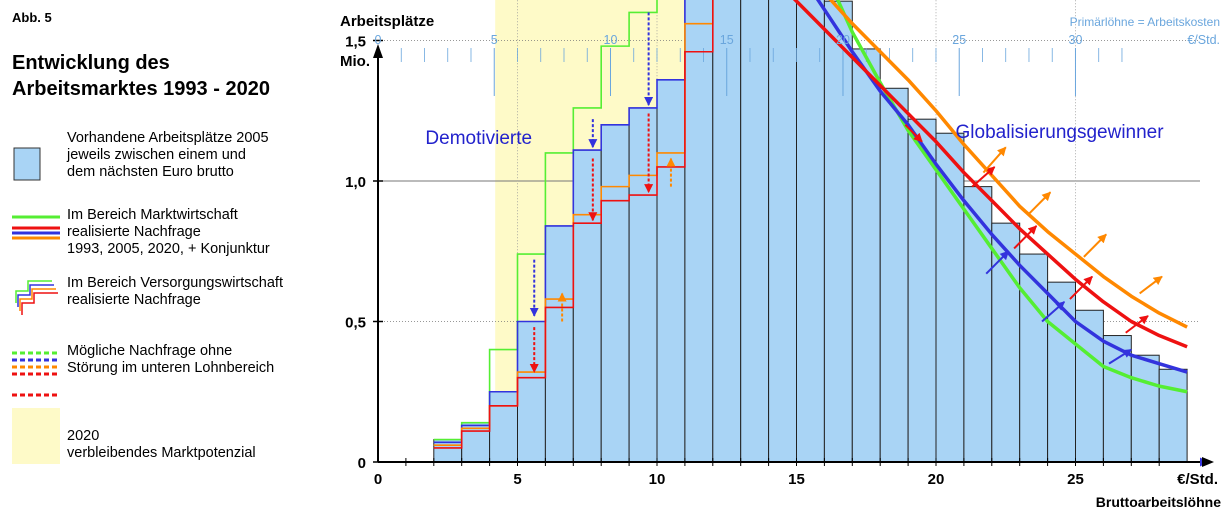  What do you see at coordinates (1208, 462) in the screenshot?
I see `x-axis-arrowhead` at bounding box center [1208, 462].